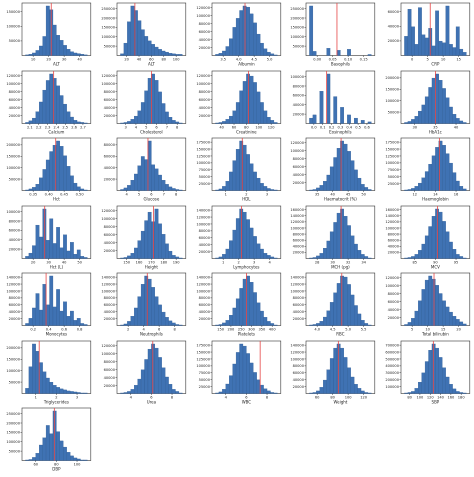  I want to click on histogram-svg: 20000 40000 60000 80000 100000 120000 4 6 8 Urea, so click(143, 372).